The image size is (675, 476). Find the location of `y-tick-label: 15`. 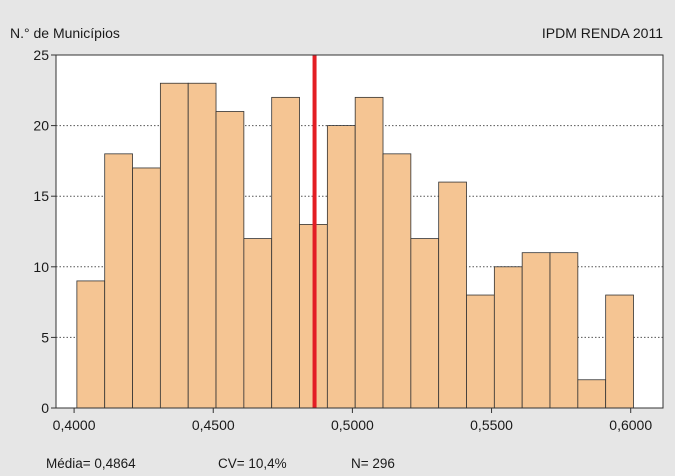

y-tick-label: 15 is located at coordinates (41, 196).